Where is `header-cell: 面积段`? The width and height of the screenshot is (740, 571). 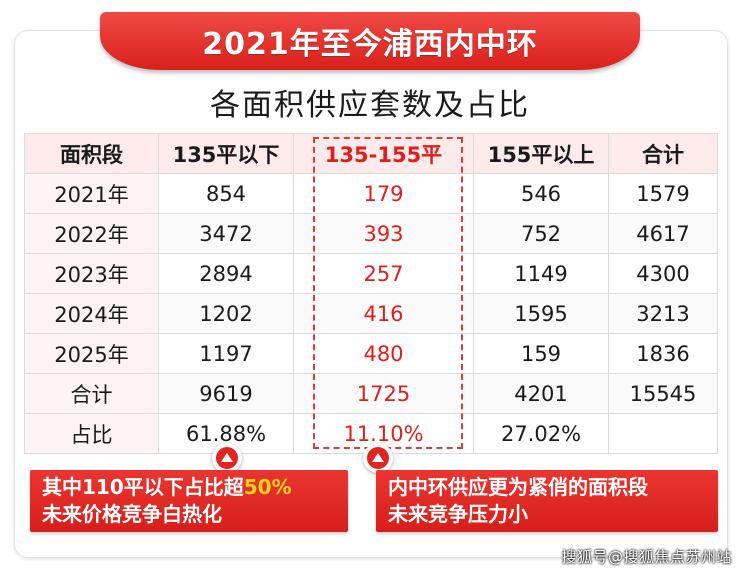 header-cell: 面积段 is located at coordinates (91, 153).